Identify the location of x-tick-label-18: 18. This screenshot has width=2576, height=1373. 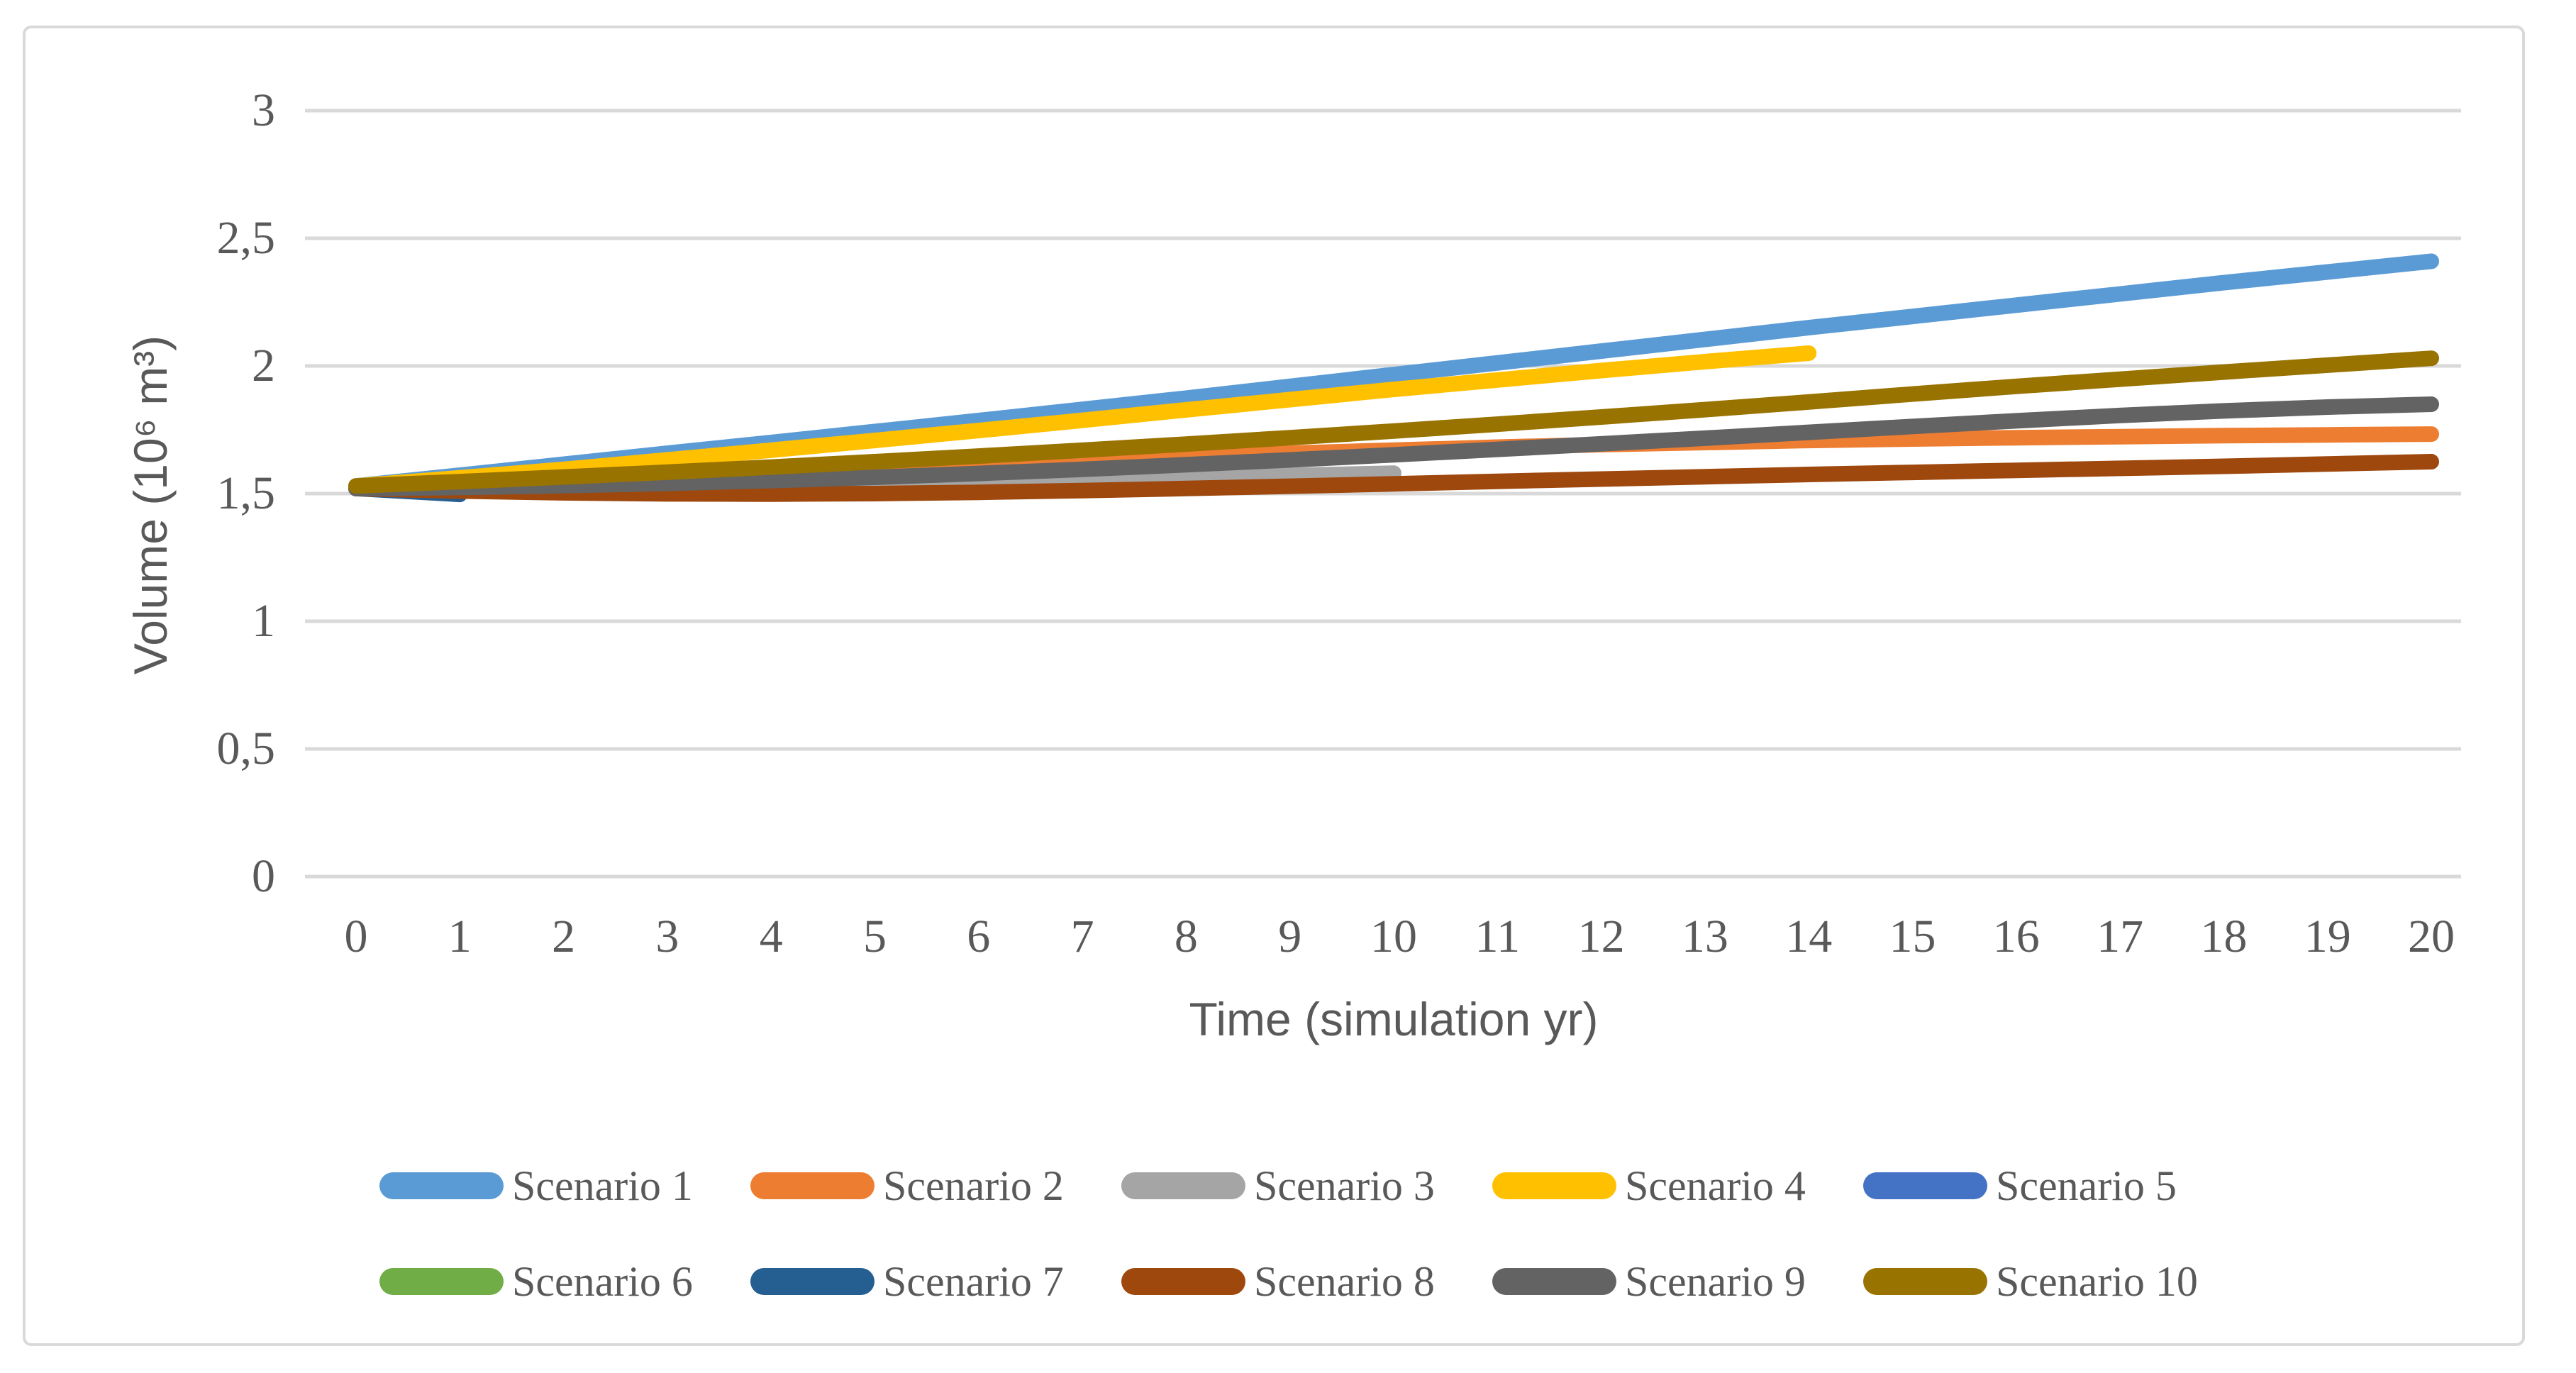
(2224, 936).